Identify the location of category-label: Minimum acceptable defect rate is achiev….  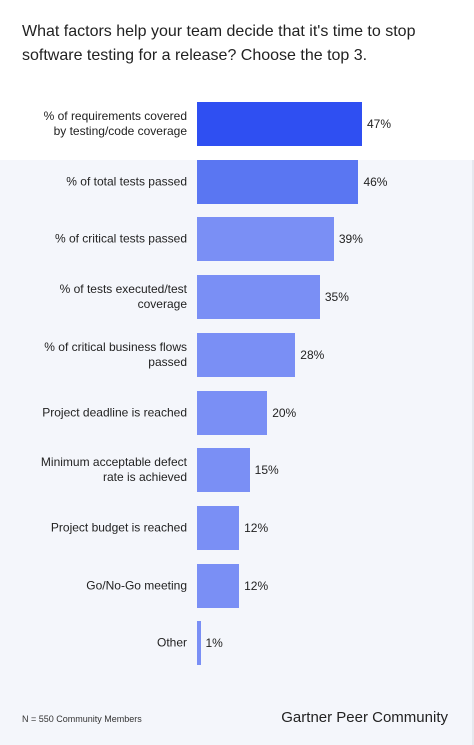
(113, 470).